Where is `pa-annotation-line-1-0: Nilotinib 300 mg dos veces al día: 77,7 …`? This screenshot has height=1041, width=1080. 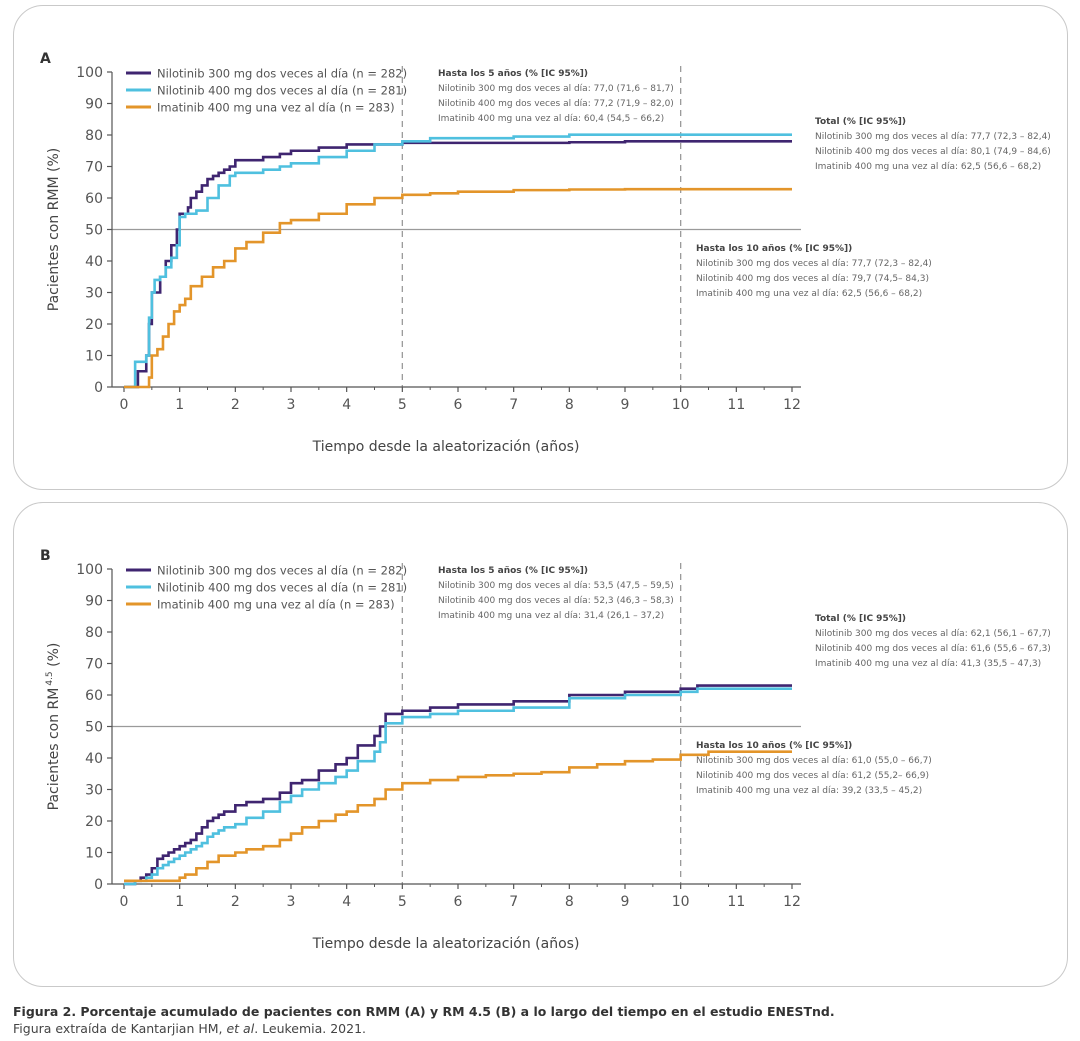 pa-annotation-line-1-0: Nilotinib 300 mg dos veces al día: 77,7 … is located at coordinates (933, 137).